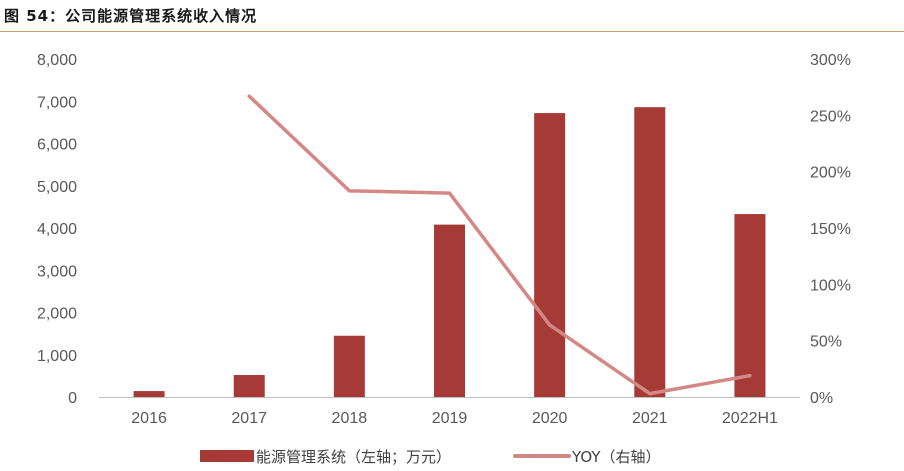 Image resolution: width=904 pixels, height=471 pixels. Describe the element at coordinates (131, 16) in the screenshot. I see `figure-title: 图 54：公司能源管理系统收入情况` at that location.